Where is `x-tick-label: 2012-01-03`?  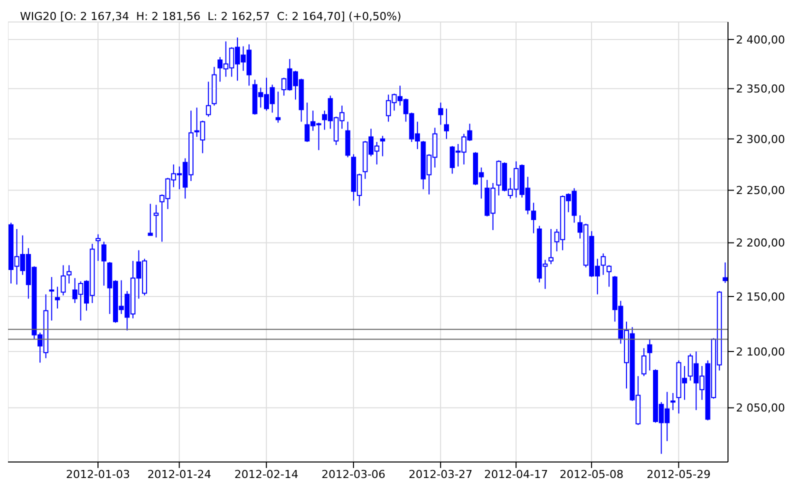
x-tick-label: 2012-01-03 is located at coordinates (98, 474).